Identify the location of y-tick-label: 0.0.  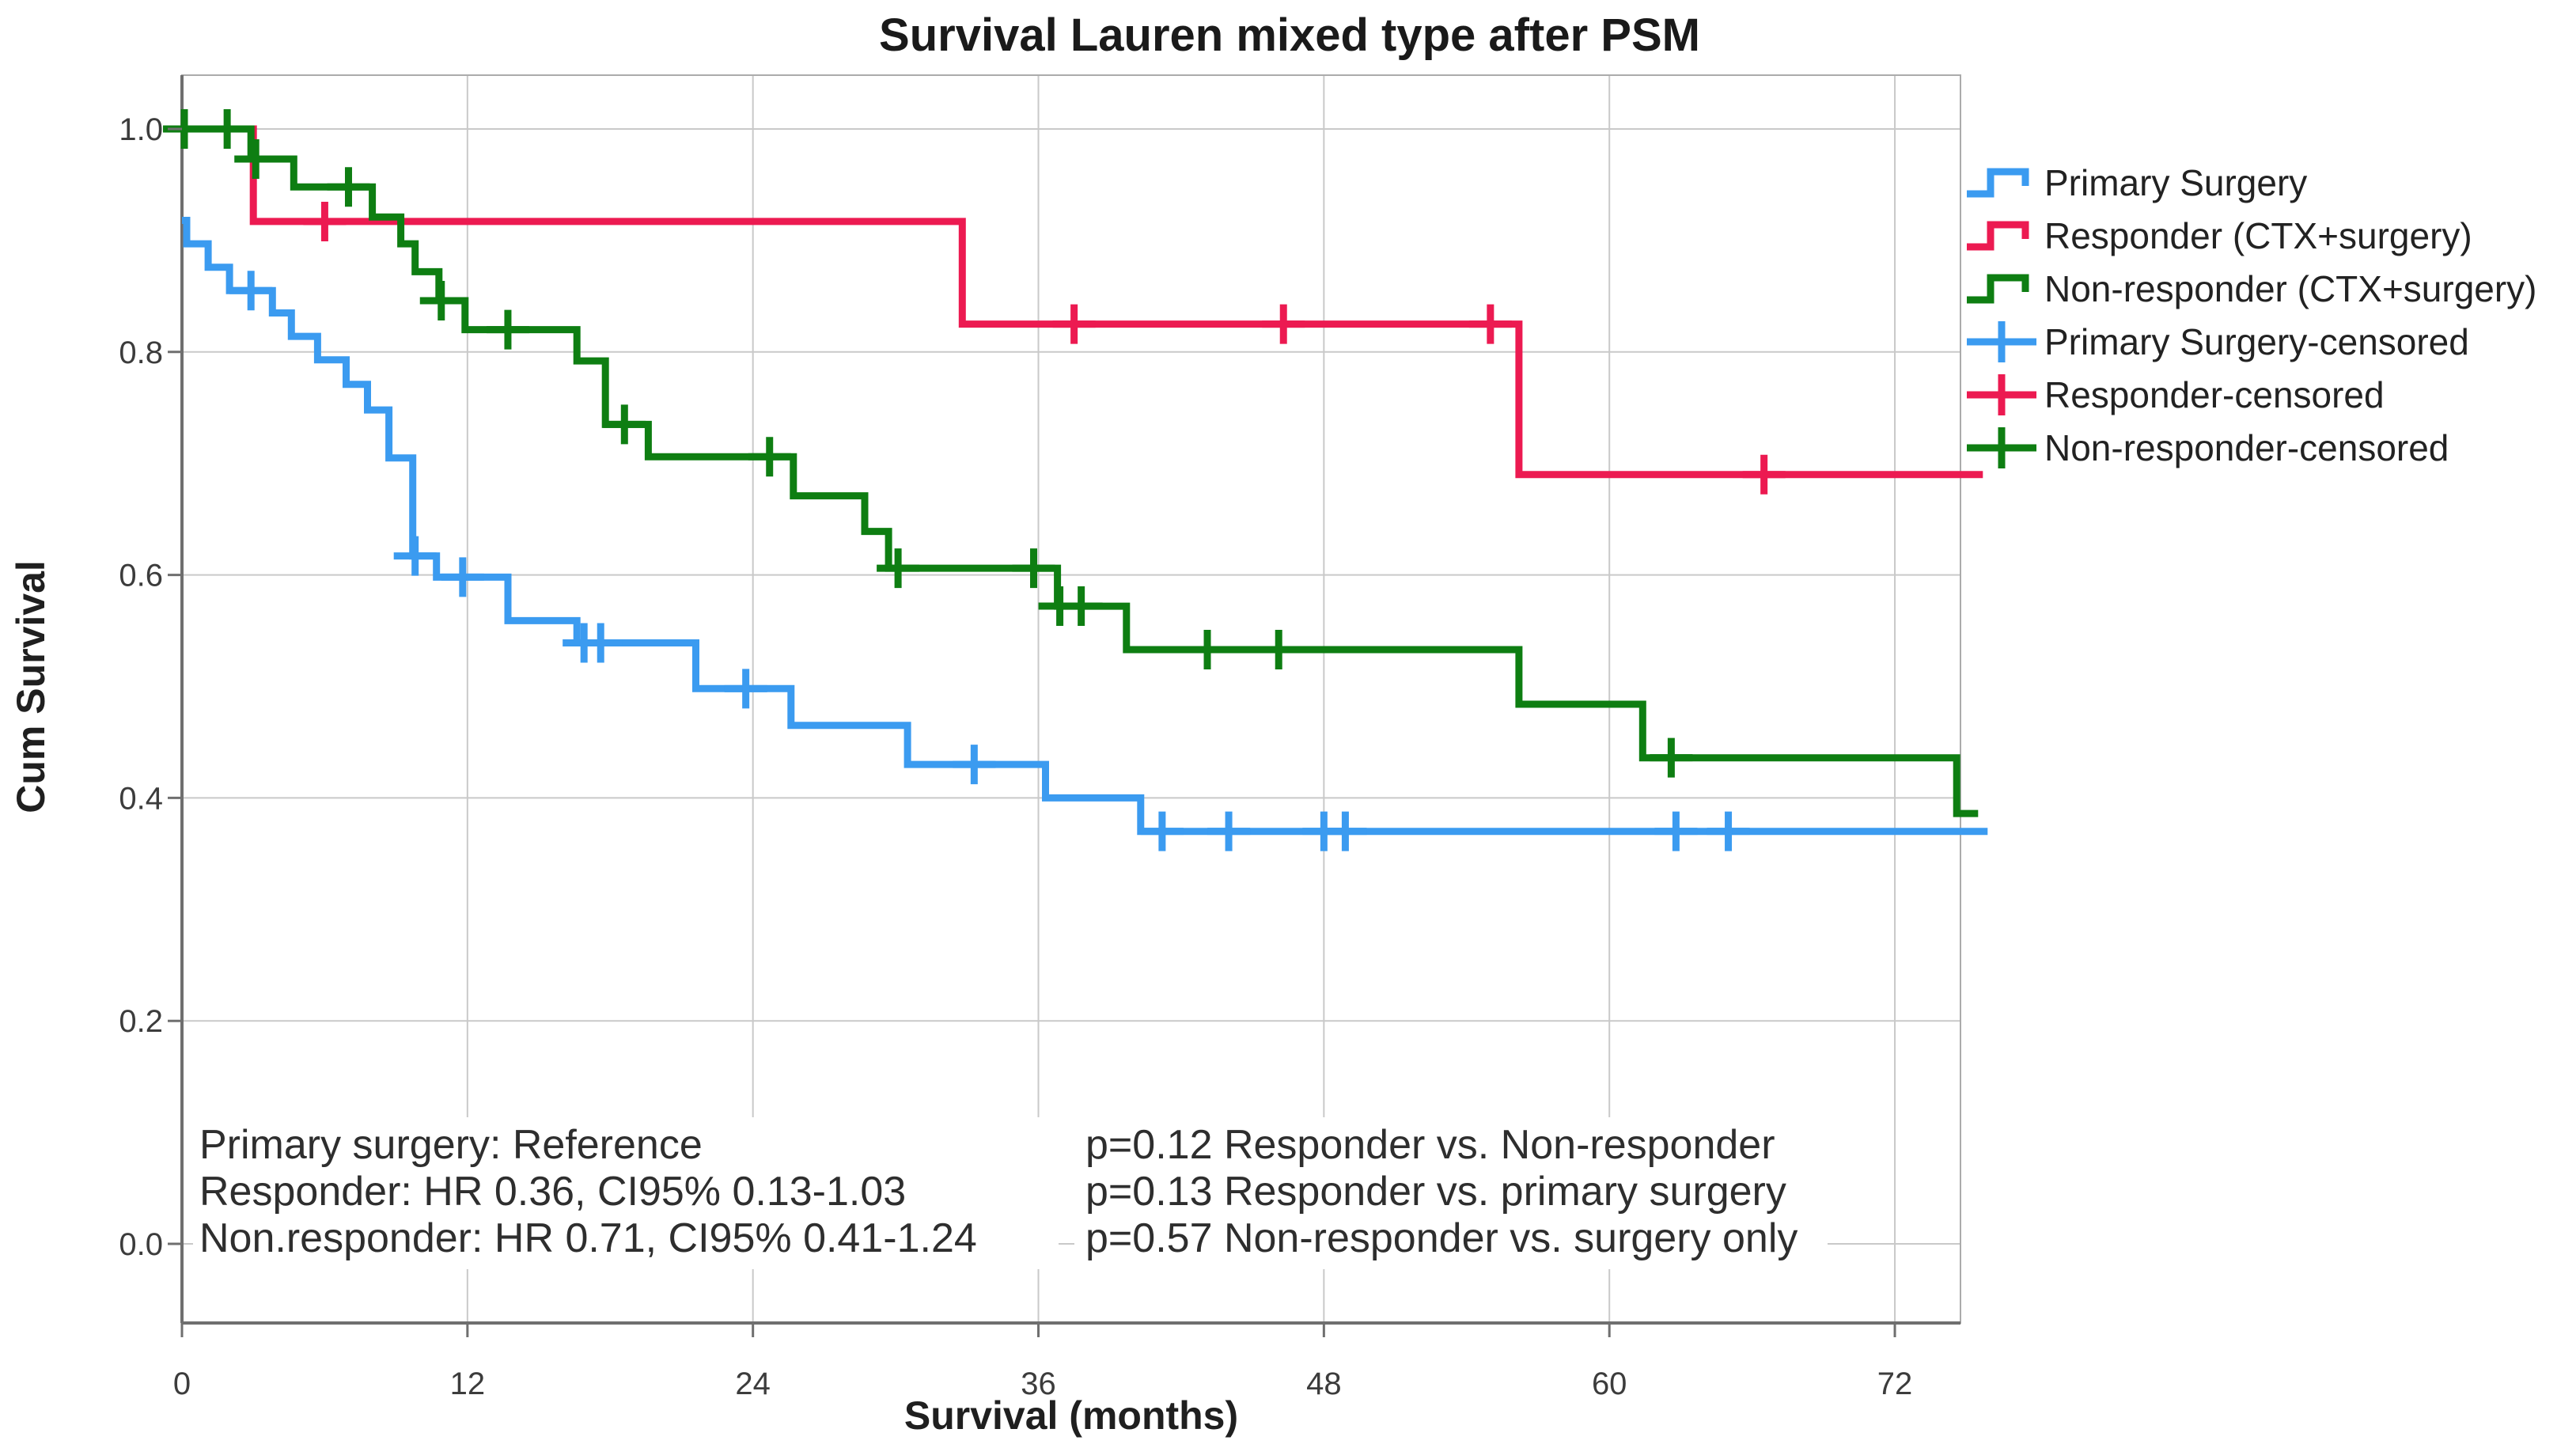
(141, 1244).